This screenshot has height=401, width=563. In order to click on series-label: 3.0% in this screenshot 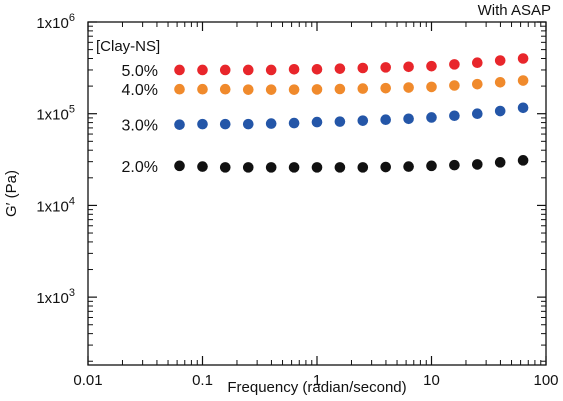, I will do `click(140, 126)`.